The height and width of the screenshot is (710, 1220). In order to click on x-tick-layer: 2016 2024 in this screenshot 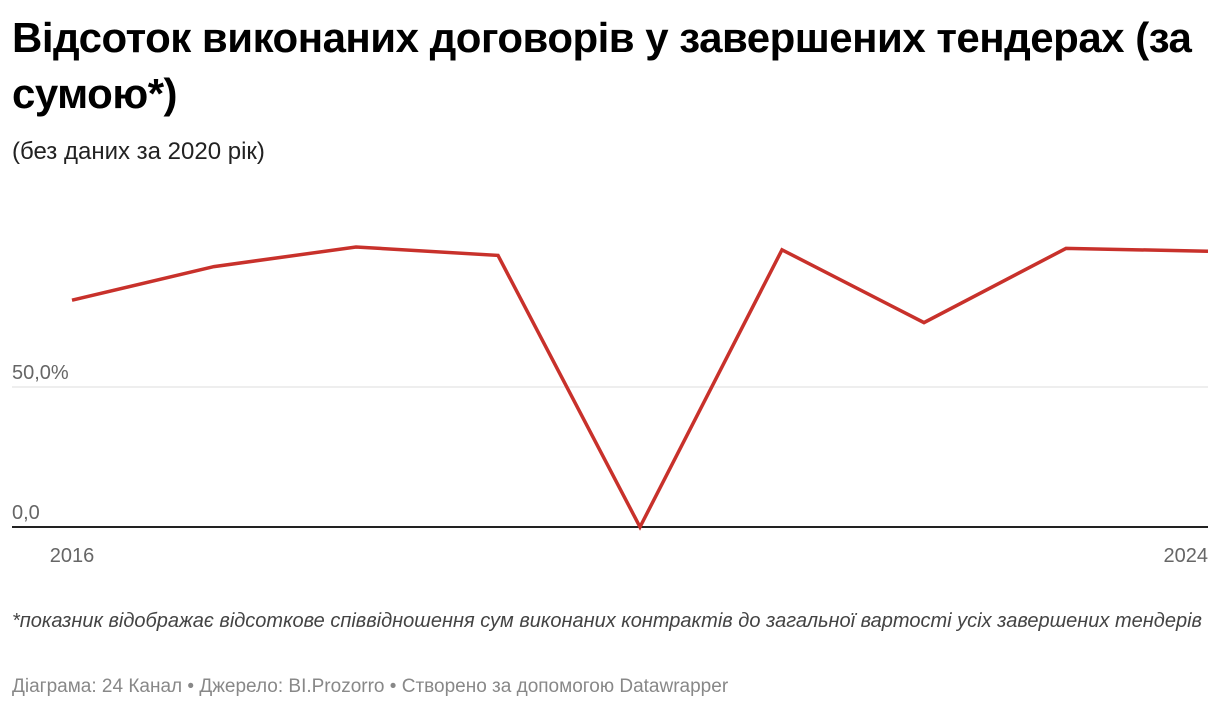, I will do `click(629, 556)`.